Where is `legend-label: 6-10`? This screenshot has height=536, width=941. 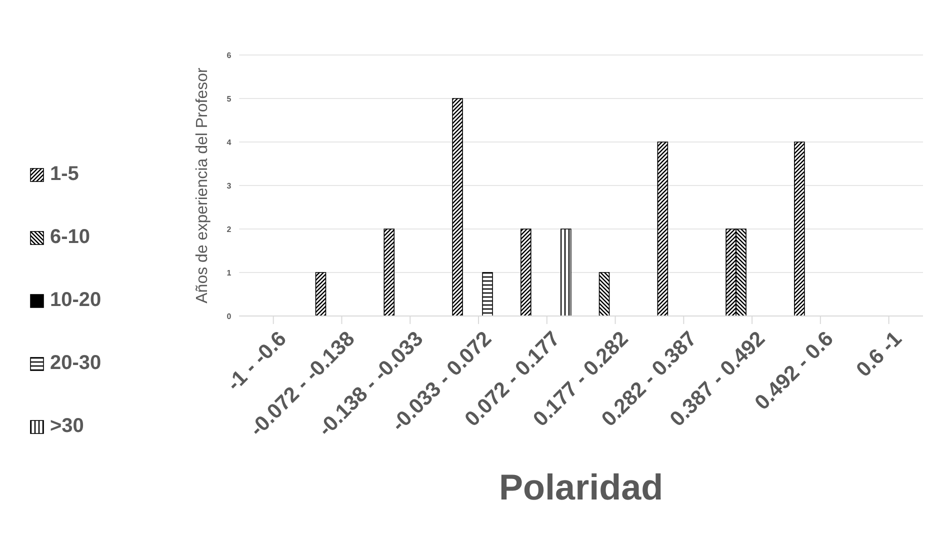
legend-label: 6-10 is located at coordinates (70, 237).